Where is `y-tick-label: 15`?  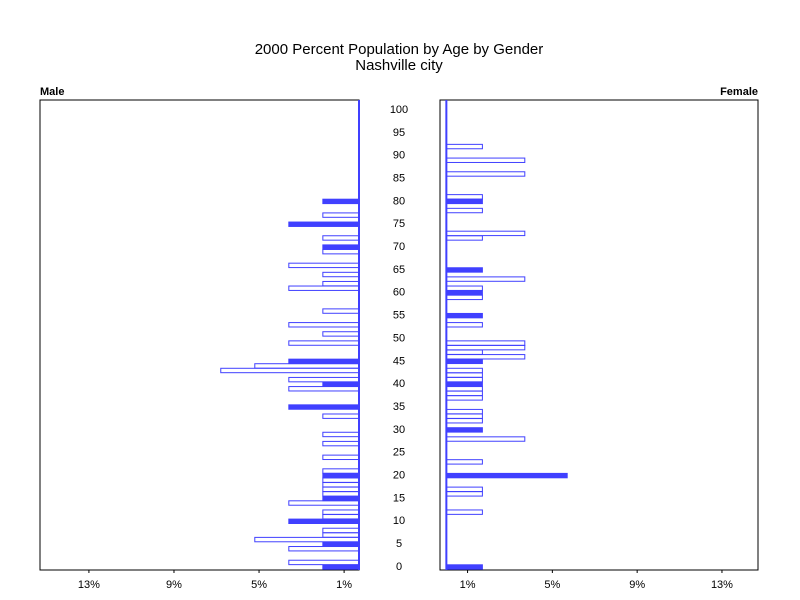
y-tick-label: 15 is located at coordinates (399, 498).